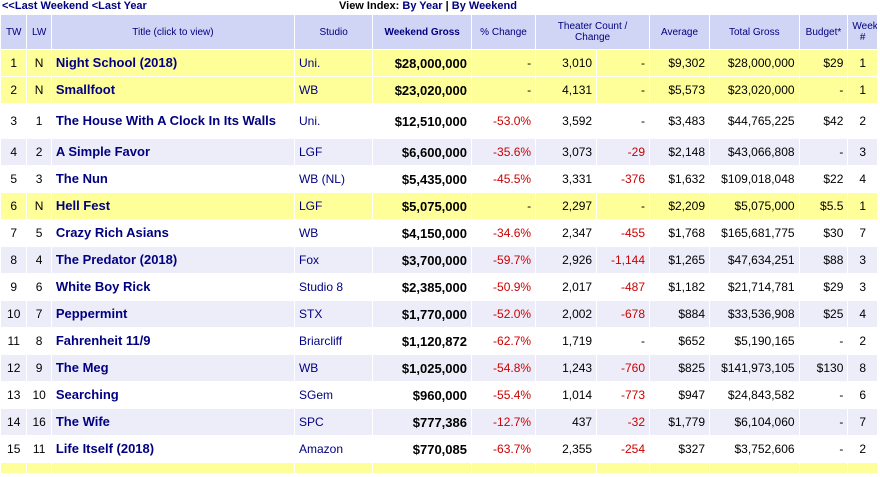  What do you see at coordinates (39, 206) in the screenshot?
I see `rank-last-week: N` at bounding box center [39, 206].